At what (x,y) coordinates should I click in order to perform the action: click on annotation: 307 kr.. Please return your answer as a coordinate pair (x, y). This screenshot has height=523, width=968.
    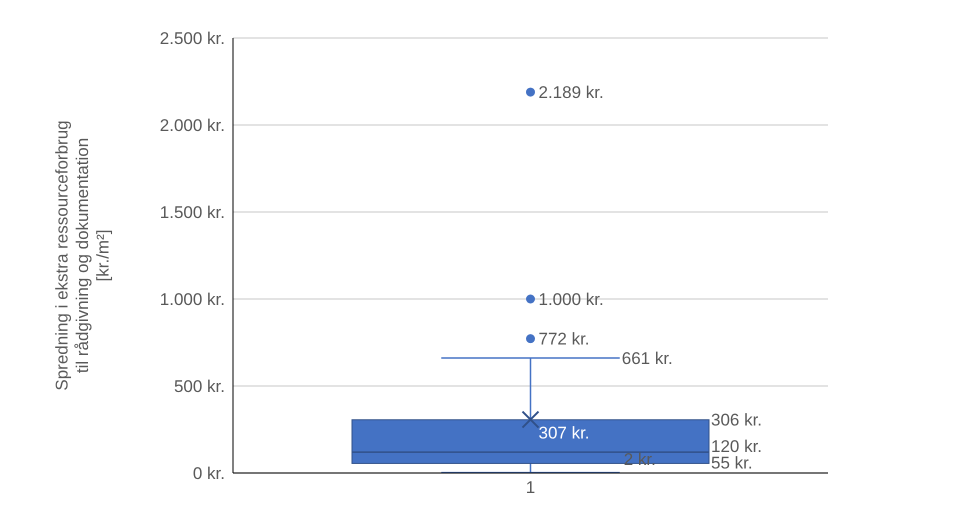
    Looking at the image, I should click on (564, 432).